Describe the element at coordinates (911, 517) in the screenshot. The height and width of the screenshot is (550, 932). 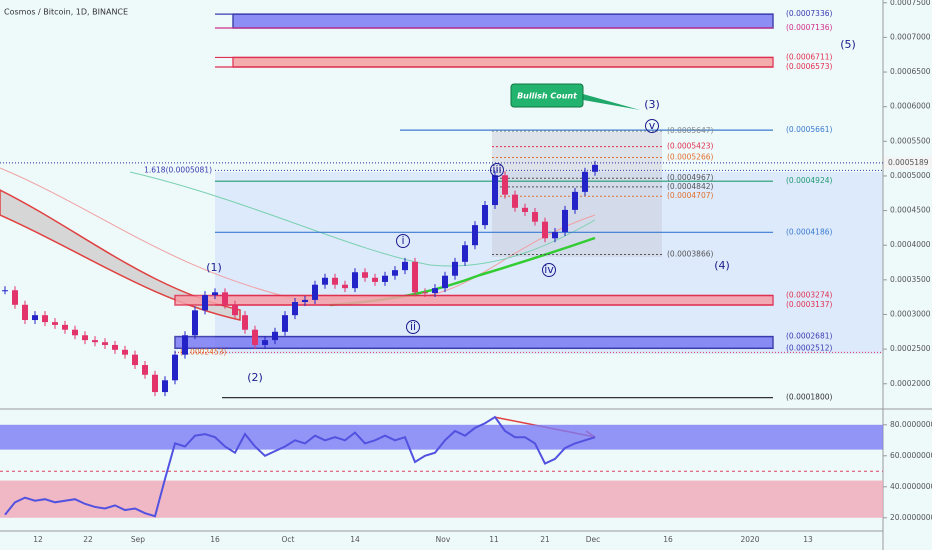
I see `y-tick-label: 20.0000000` at that location.